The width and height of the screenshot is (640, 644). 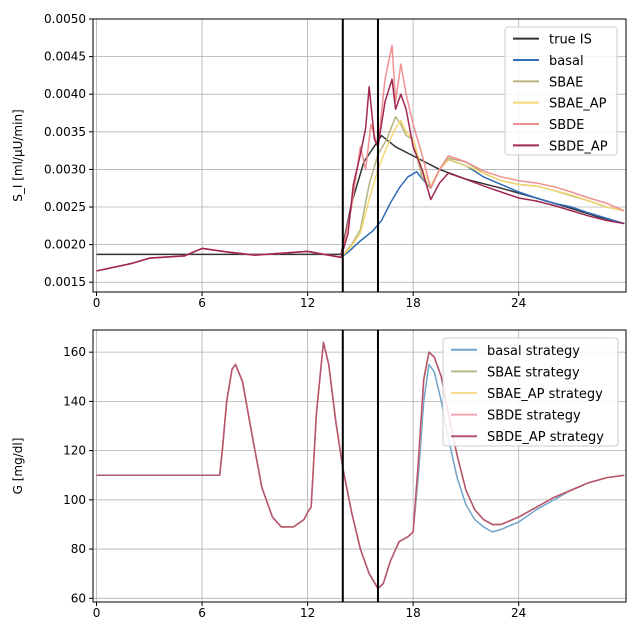 What do you see at coordinates (18, 155) in the screenshot?
I see `y-axis-label: S_I [ml/μU/min]` at bounding box center [18, 155].